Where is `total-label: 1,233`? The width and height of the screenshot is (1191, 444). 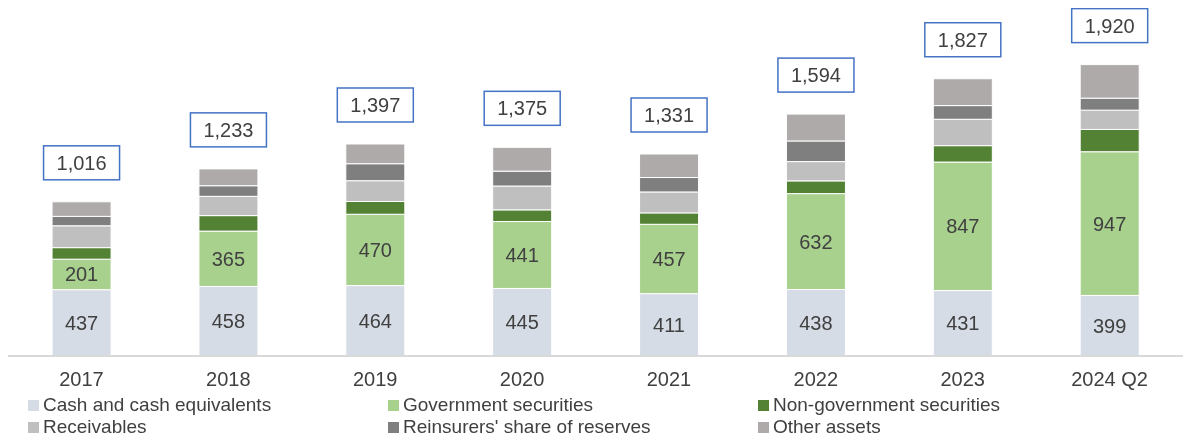
total-label: 1,233 is located at coordinates (228, 129).